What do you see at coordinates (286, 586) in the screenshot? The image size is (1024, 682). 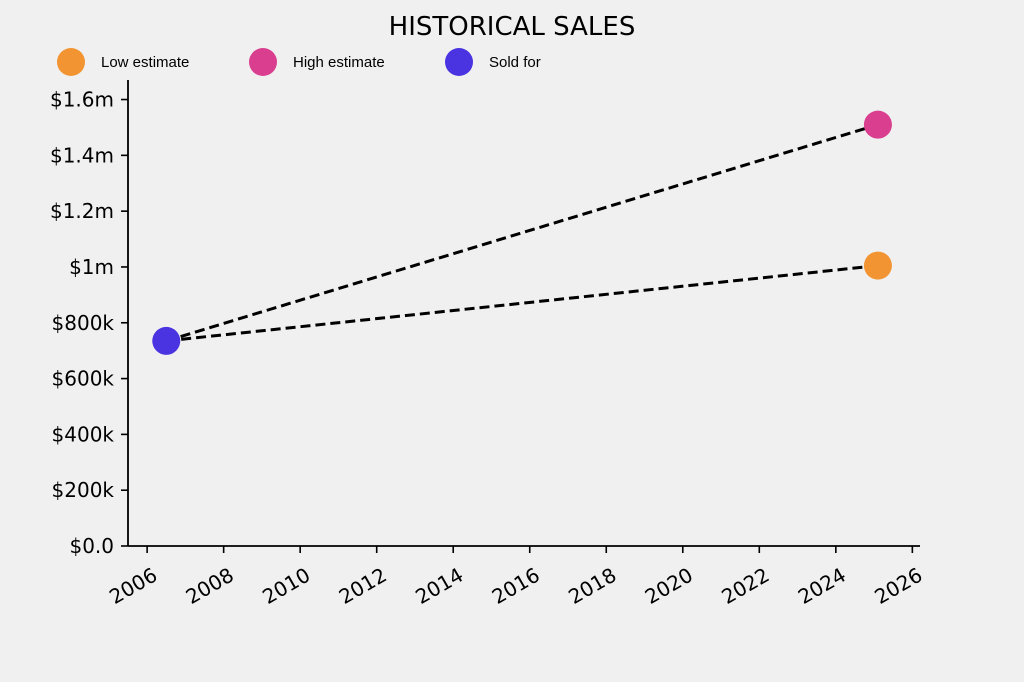 I see `x-tick-label: 2010` at bounding box center [286, 586].